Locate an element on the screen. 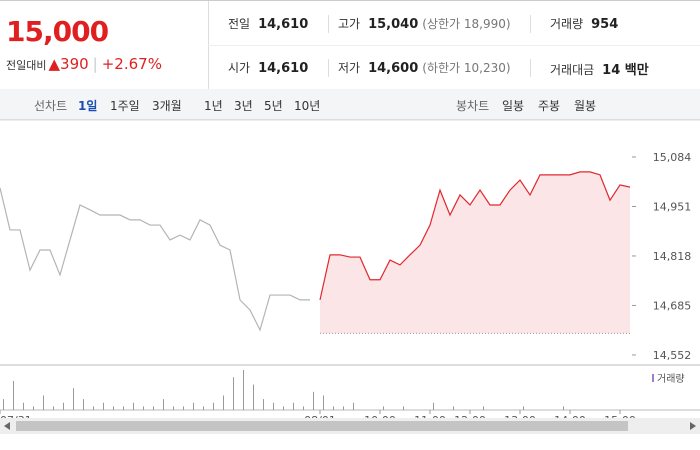 This screenshot has width=700, height=450. tab: 일봉 is located at coordinates (513, 106).